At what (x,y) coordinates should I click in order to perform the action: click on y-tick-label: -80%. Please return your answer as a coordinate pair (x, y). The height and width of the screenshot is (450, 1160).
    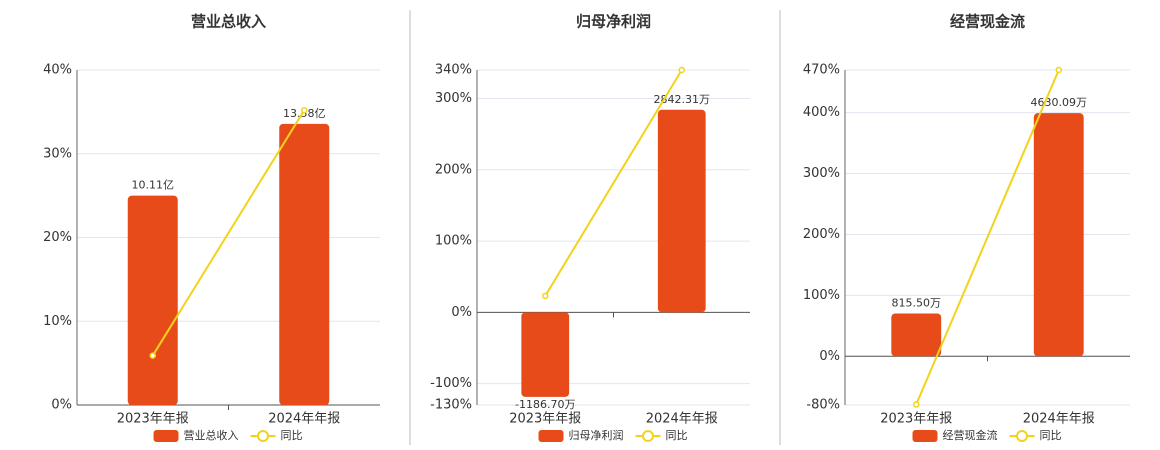
    Looking at the image, I should click on (823, 405).